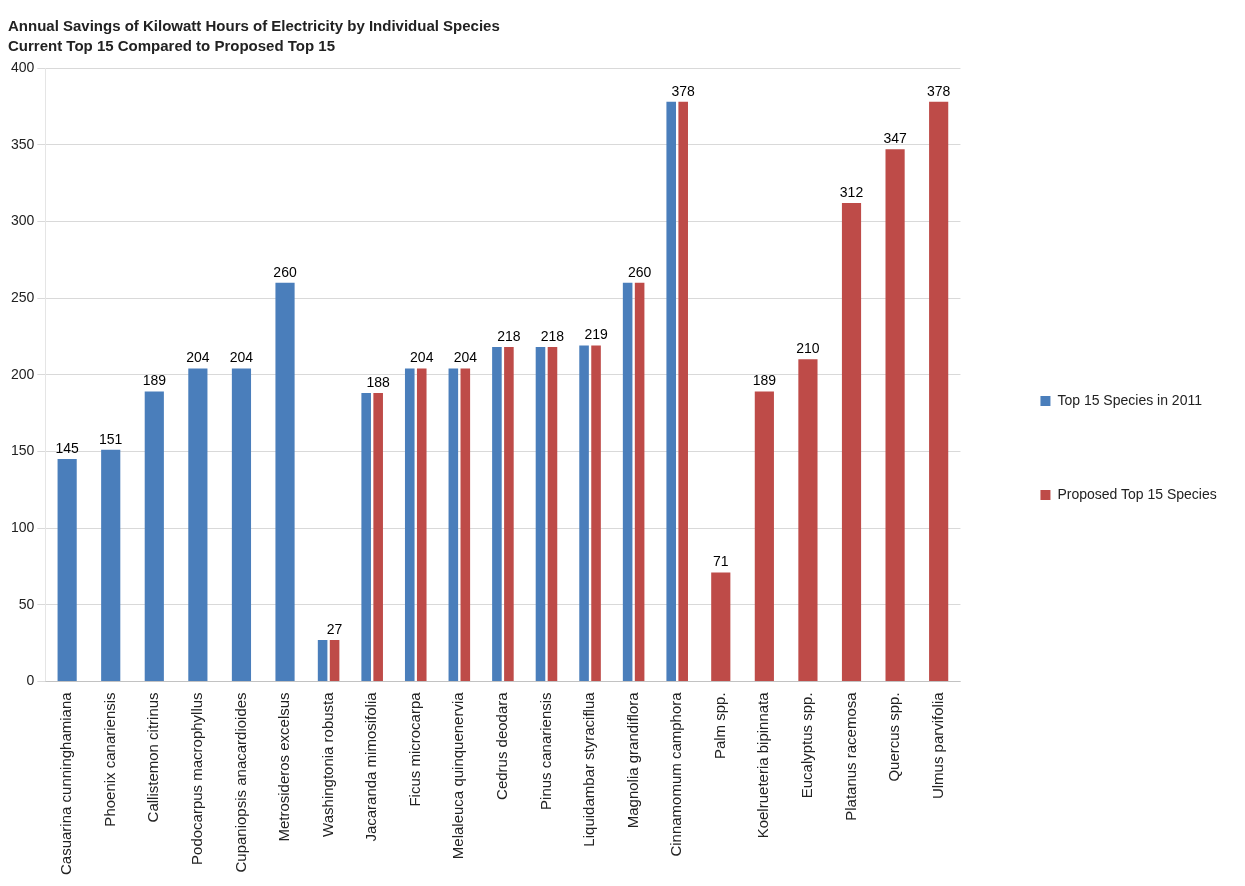 Image resolution: width=1245 pixels, height=886 pixels. Describe the element at coordinates (153, 757) in the screenshot. I see `x-tick-label: Callistemon citrinus` at that location.